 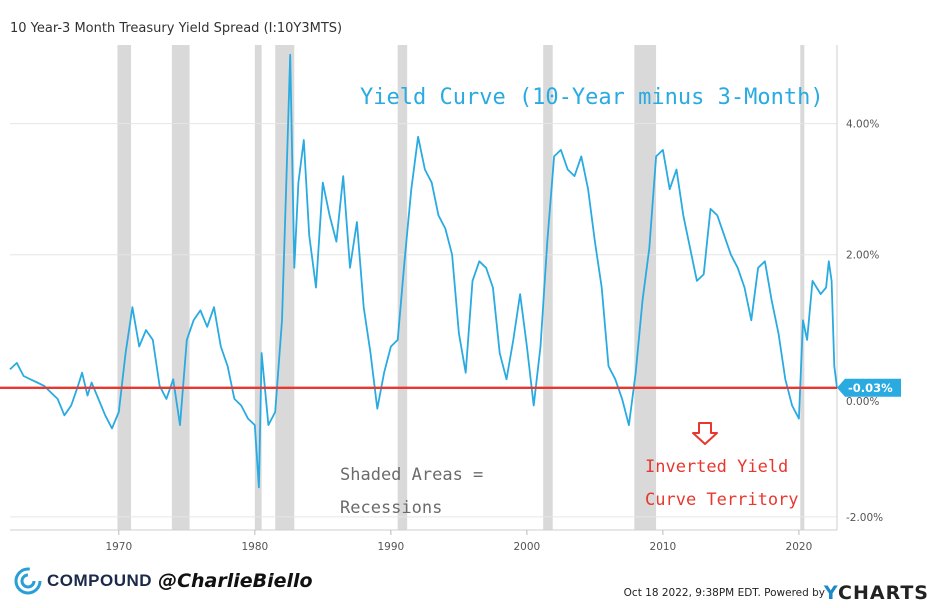 I want to click on x-tick-label: 1990, so click(x=390, y=547).